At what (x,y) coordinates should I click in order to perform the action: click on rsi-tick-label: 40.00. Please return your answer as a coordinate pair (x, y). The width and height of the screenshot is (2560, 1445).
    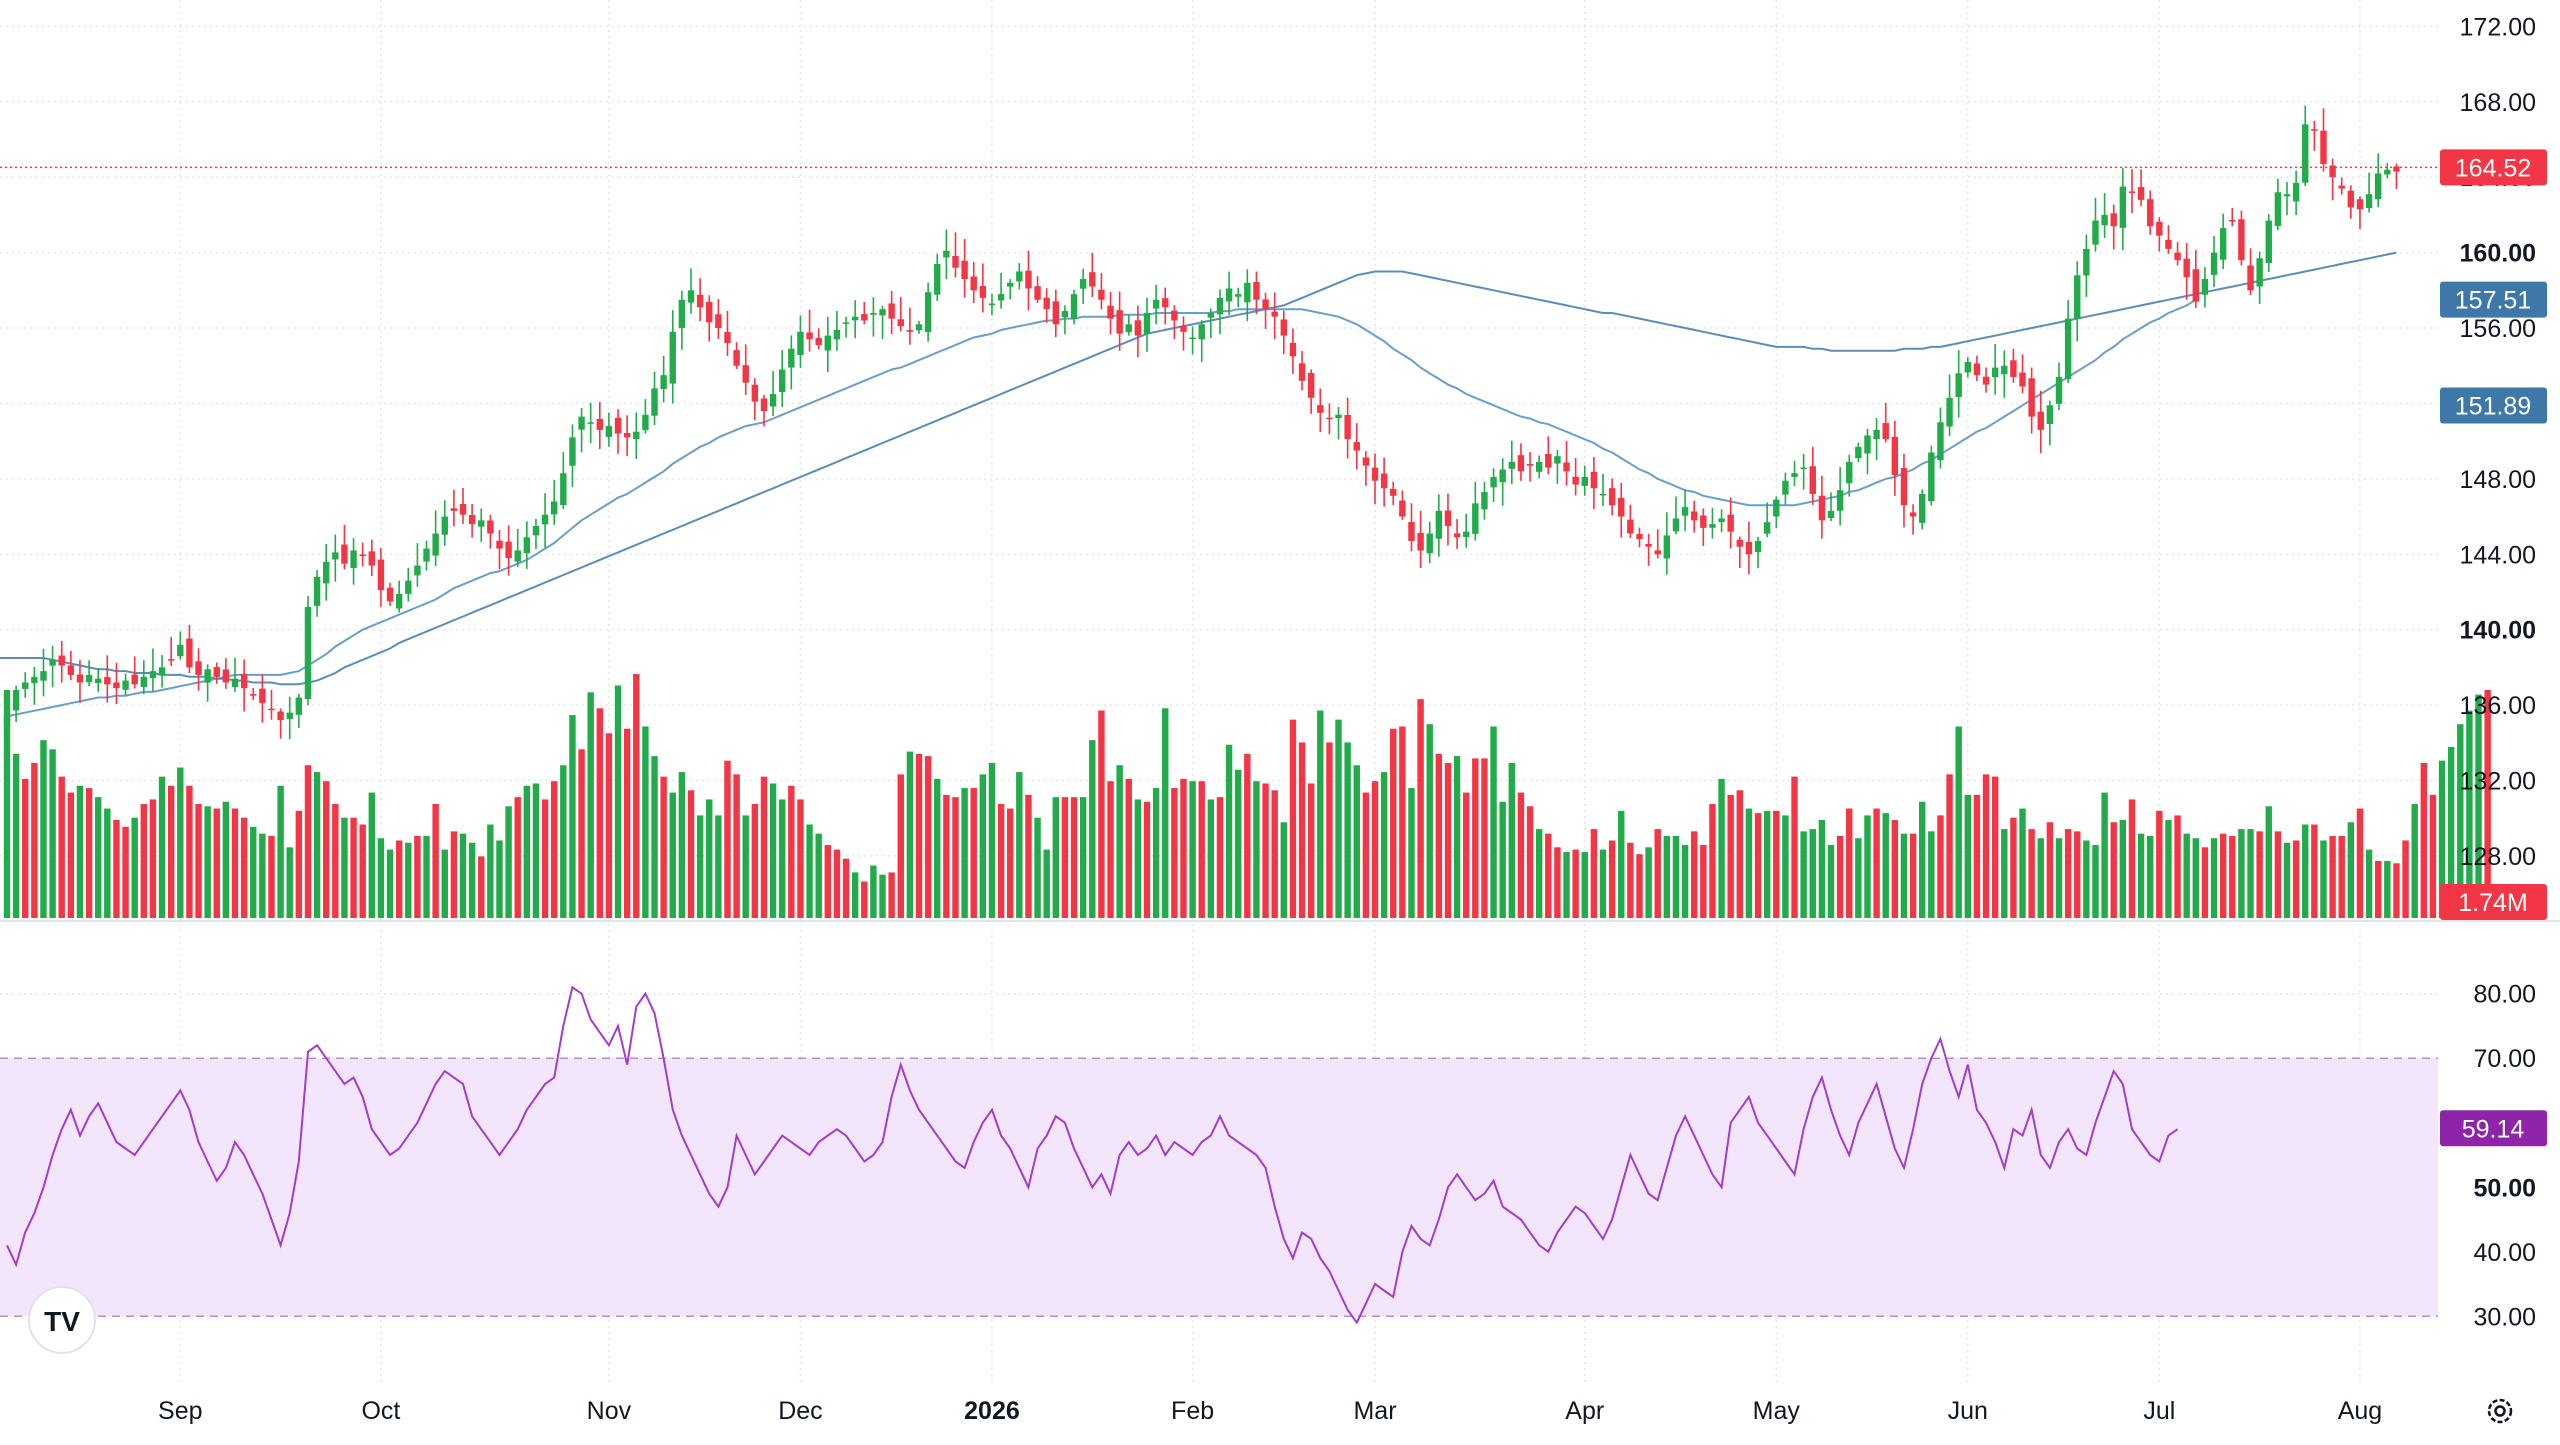
    Looking at the image, I should click on (2504, 1253).